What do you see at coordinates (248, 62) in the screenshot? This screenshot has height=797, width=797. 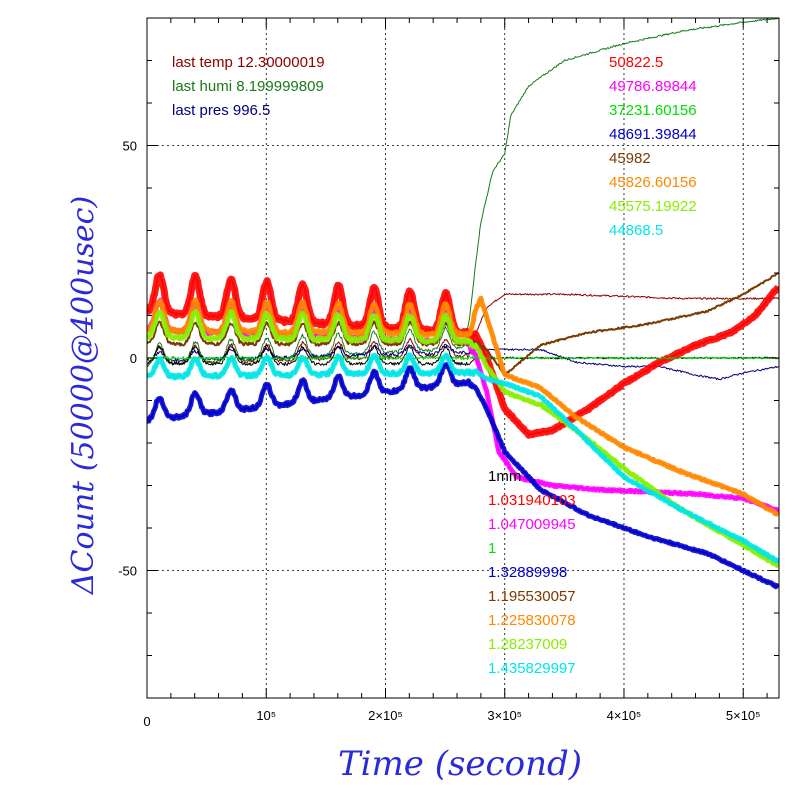 I see `env_labels-0: last temp 12.30000019` at bounding box center [248, 62].